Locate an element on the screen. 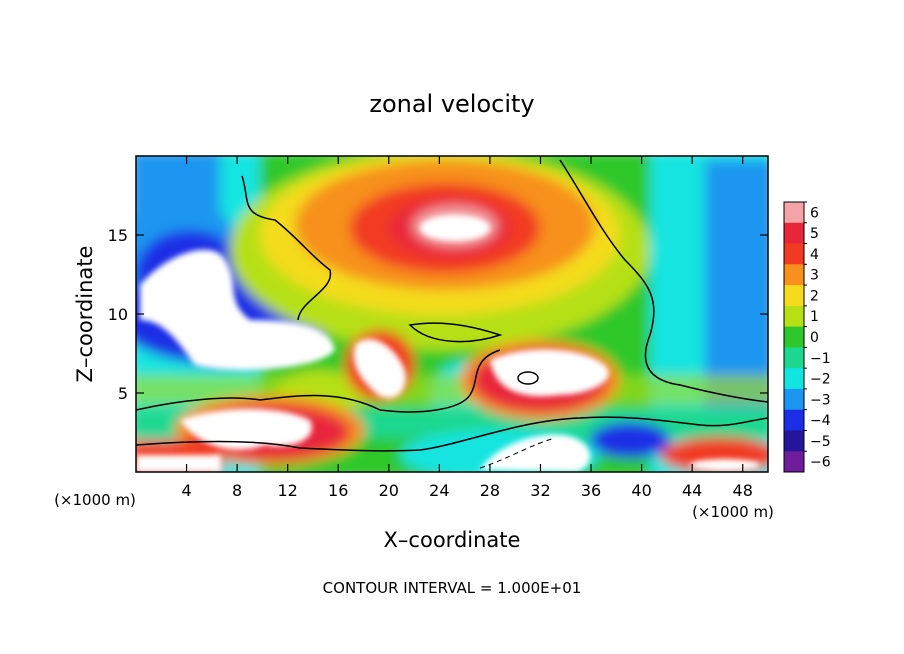 Image resolution: width=904 pixels, height=654 pixels. colorbar-label: 5 is located at coordinates (814, 234).